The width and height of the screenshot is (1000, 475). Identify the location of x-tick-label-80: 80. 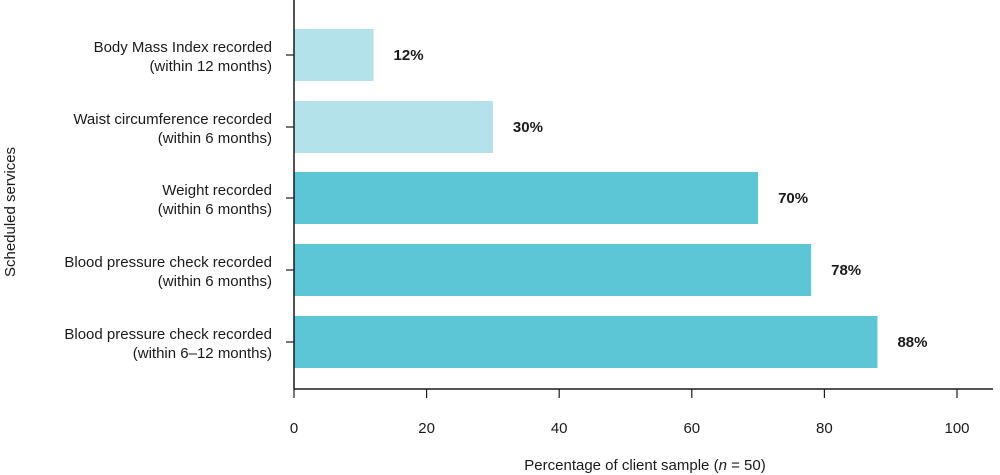
(824, 428).